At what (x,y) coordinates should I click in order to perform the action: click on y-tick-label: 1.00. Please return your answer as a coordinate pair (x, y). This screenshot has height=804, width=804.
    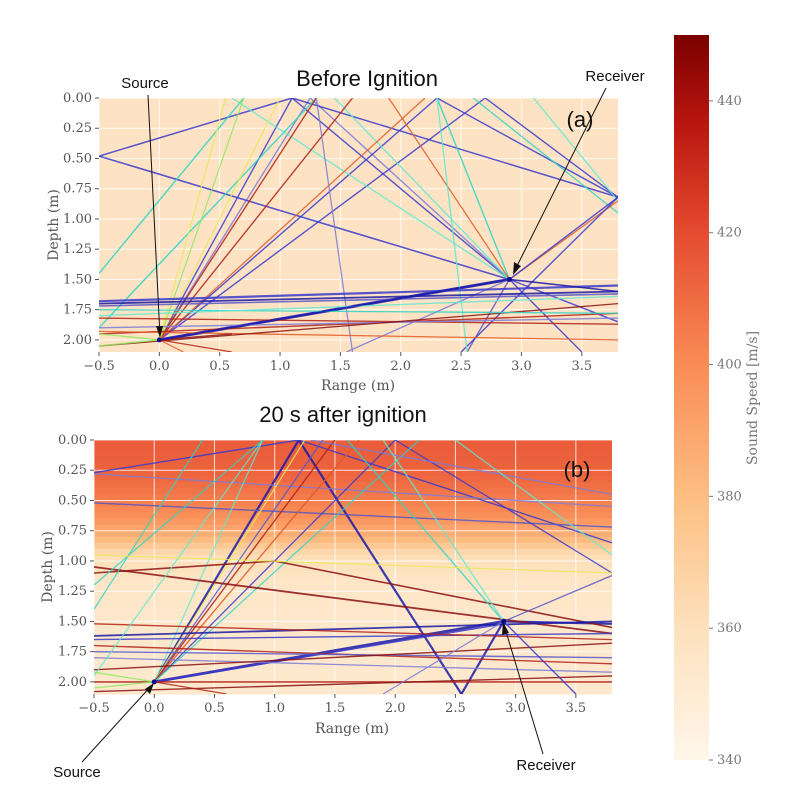
    Looking at the image, I should click on (72, 561).